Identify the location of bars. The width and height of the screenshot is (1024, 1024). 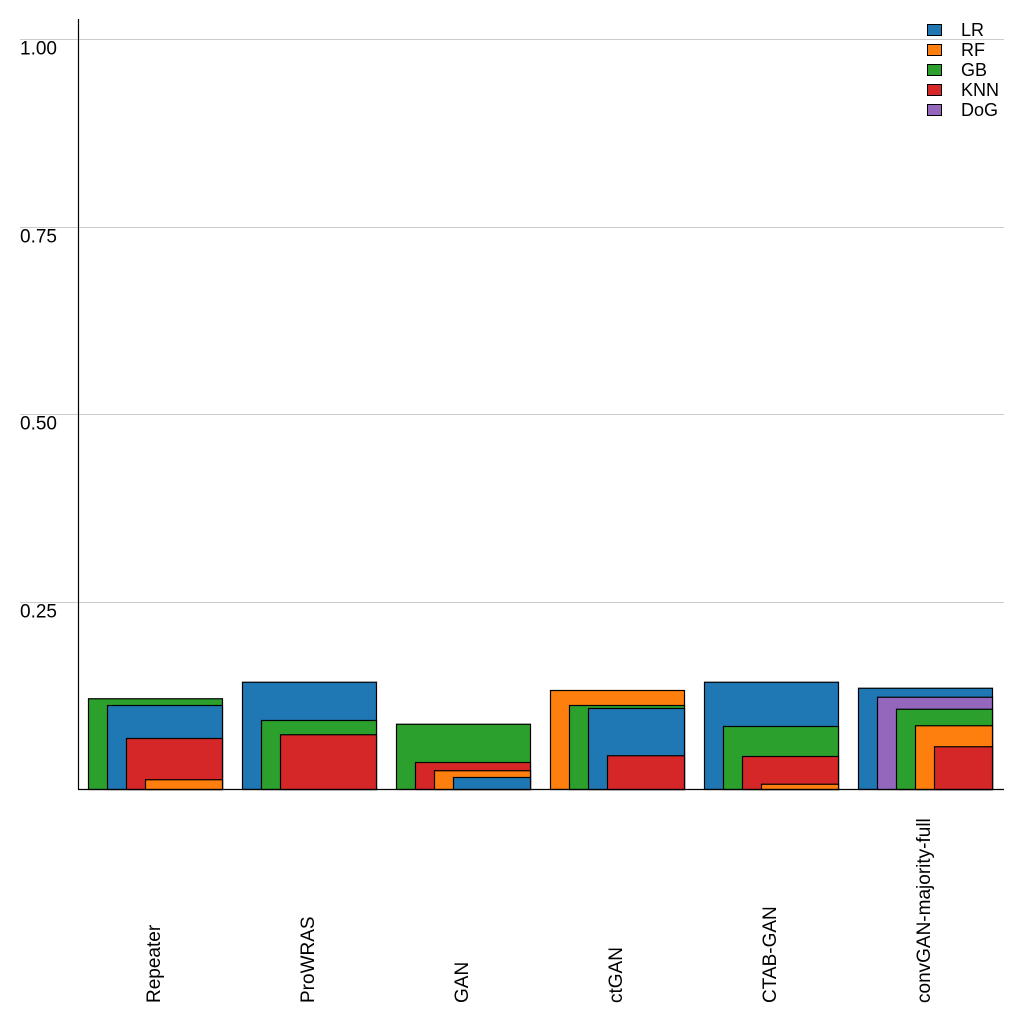
(540, 736).